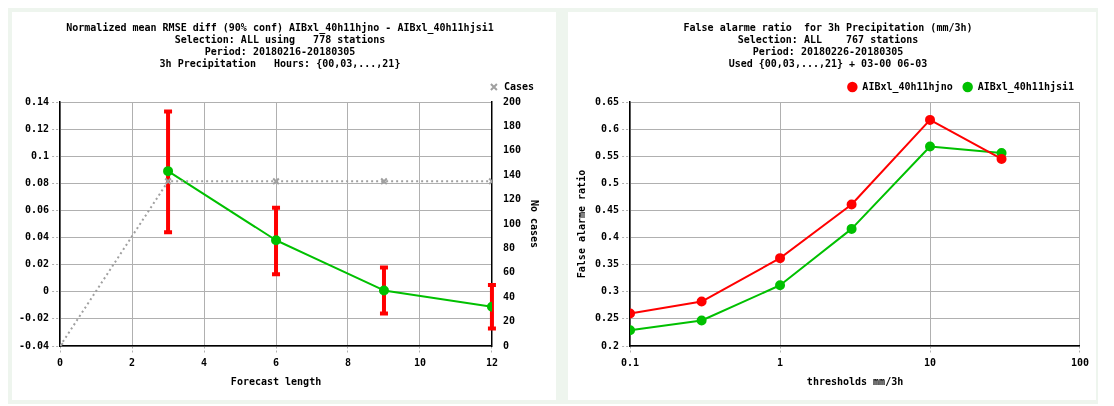 The image size is (1114, 406). I want to click on chart-subtitle: Selection: ALL 767 stations Period: 20180226-20180305 Used {00,03,...,21} + 03-00 06-03, so click(828, 51).